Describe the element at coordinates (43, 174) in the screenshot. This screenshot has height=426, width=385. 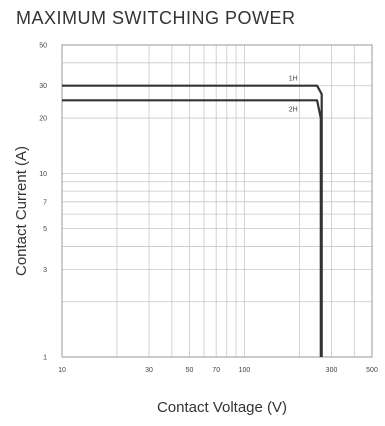
I see `y-tick-label: 10` at that location.